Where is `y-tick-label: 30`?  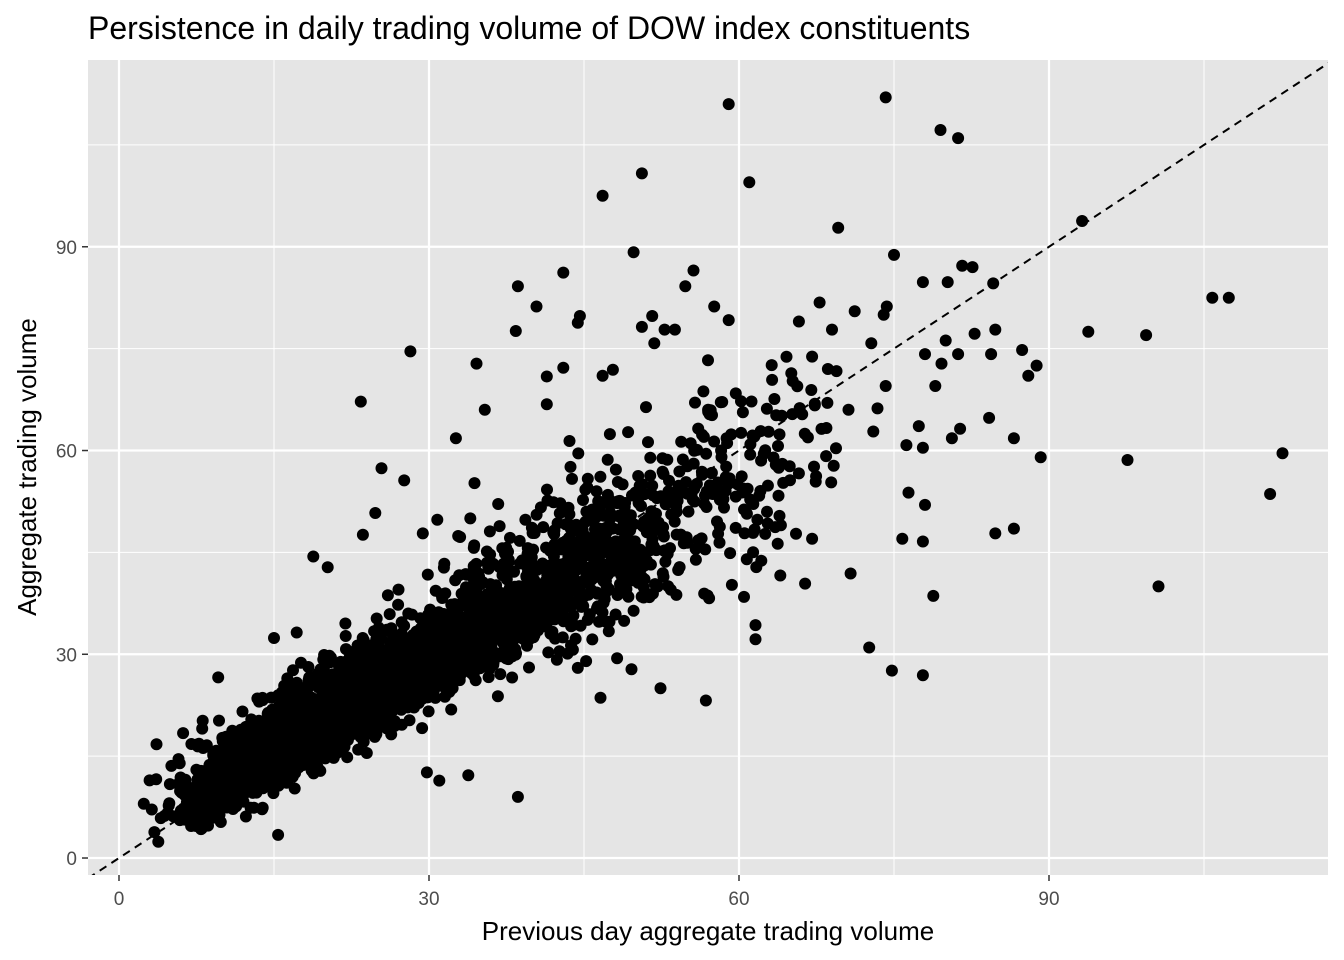 y-tick-label: 30 is located at coordinates (66, 655).